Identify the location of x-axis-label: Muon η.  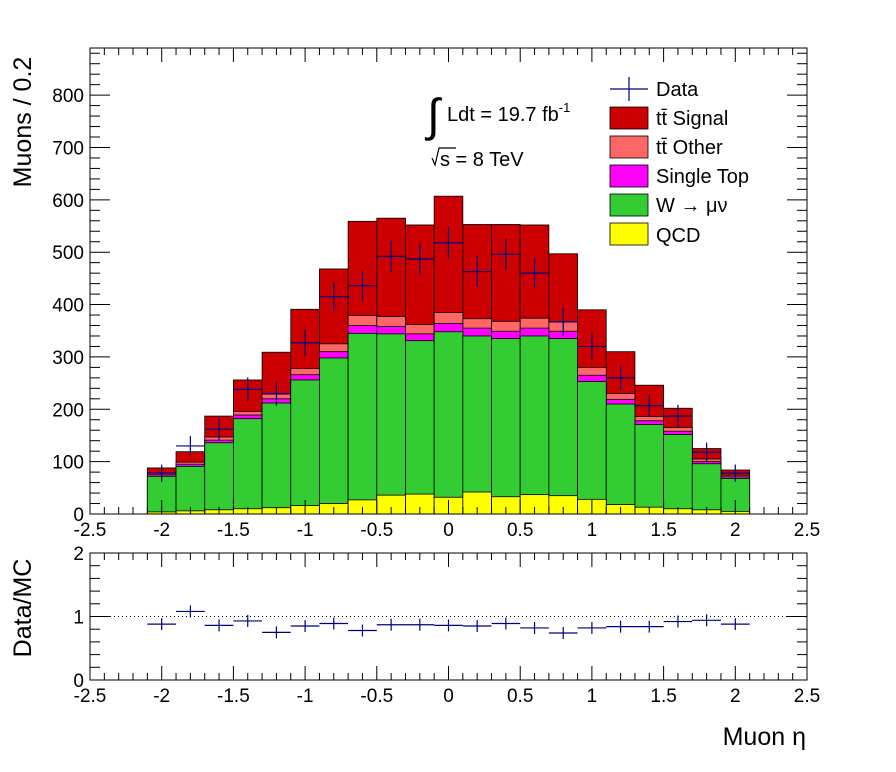
(764, 737).